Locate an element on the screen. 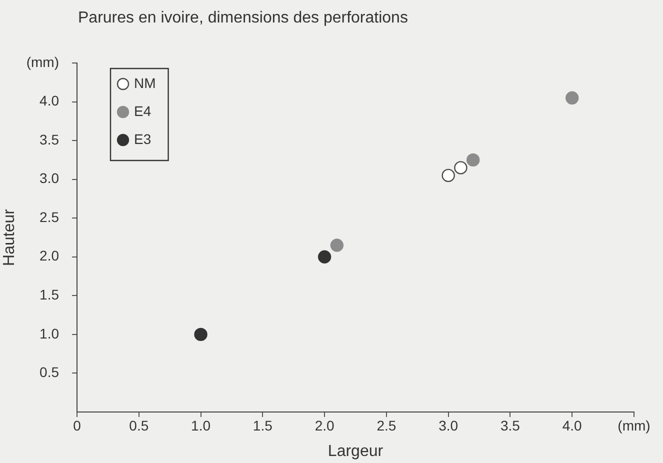 The image size is (663, 463). x-tick-label: 3.5 is located at coordinates (510, 425).